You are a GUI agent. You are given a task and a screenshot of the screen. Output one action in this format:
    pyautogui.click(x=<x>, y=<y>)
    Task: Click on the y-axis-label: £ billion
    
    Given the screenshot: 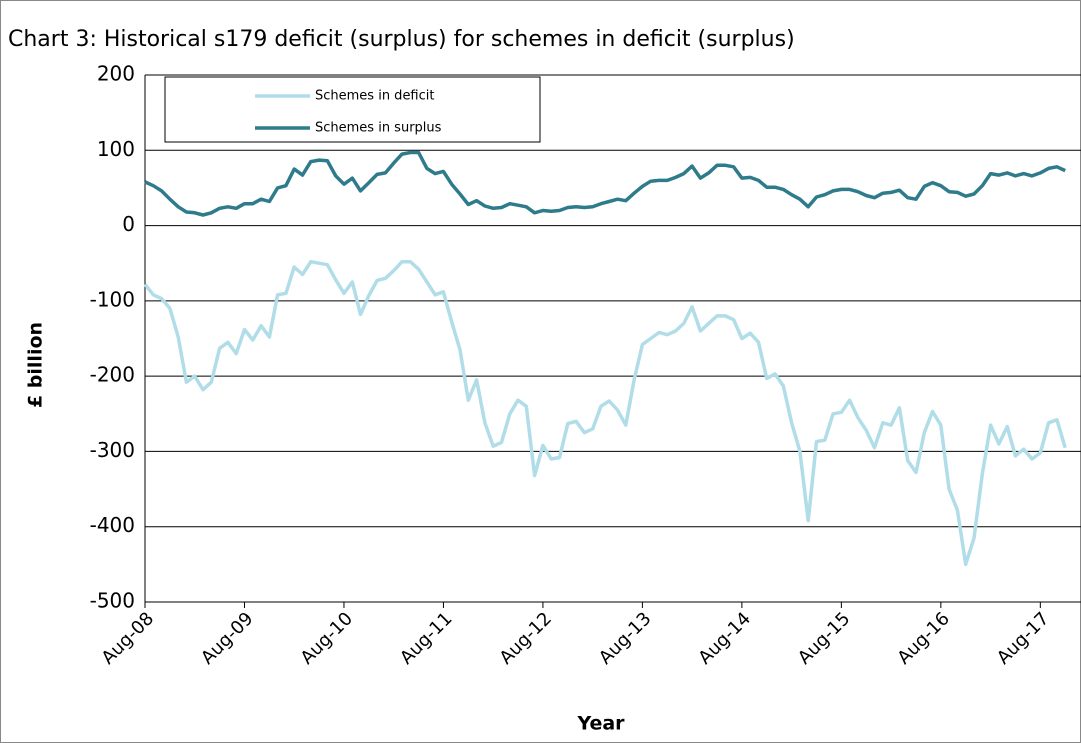 What is the action you would take?
    pyautogui.click(x=36, y=365)
    